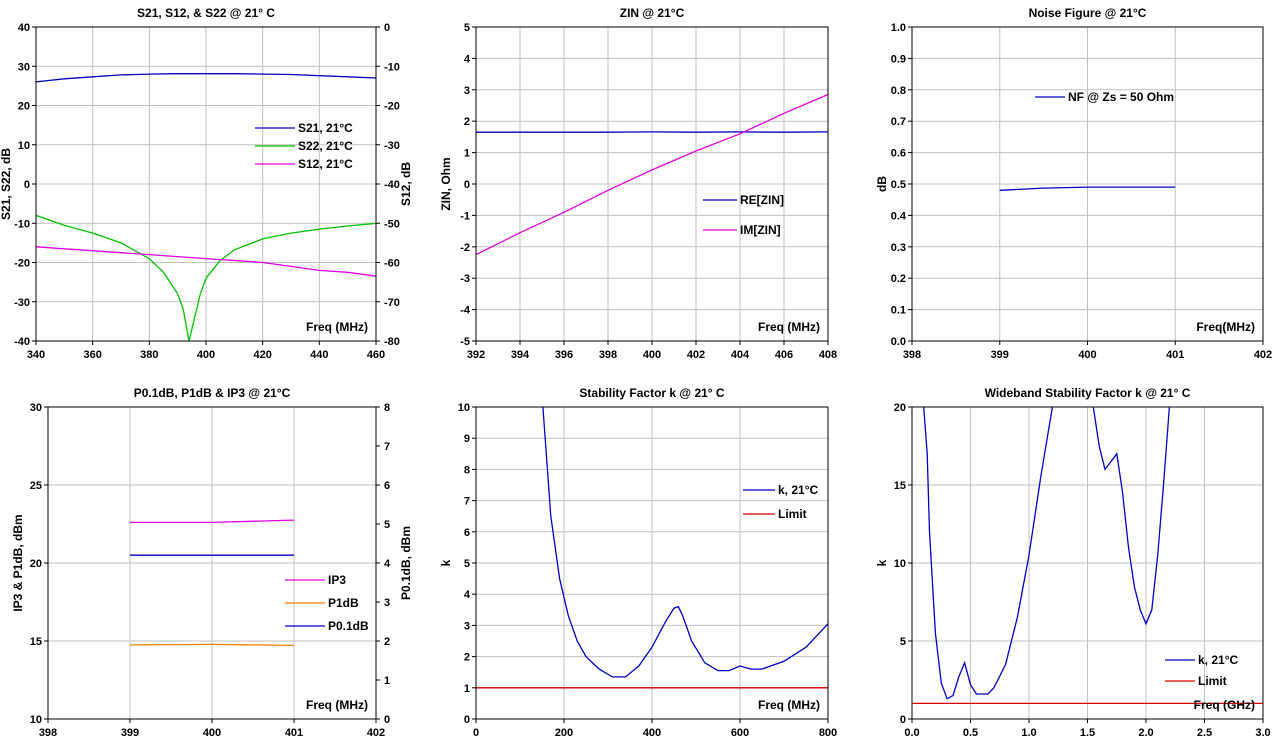 The width and height of the screenshot is (1286, 753). Describe the element at coordinates (652, 393) in the screenshot. I see `chart-title: Stability Factor k @ 21° C` at that location.